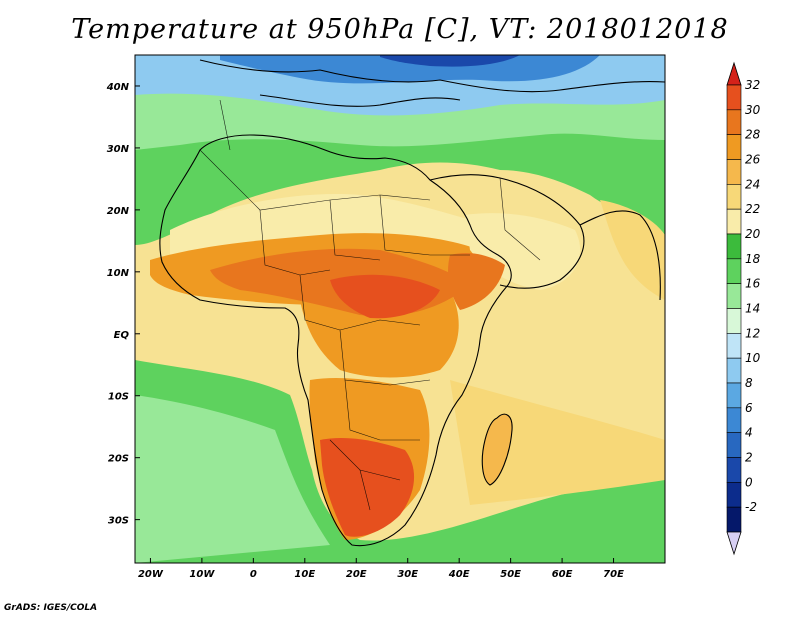 The image size is (800, 618). Describe the element at coordinates (122, 335) in the screenshot. I see `lat-tick-label: EQ` at that location.